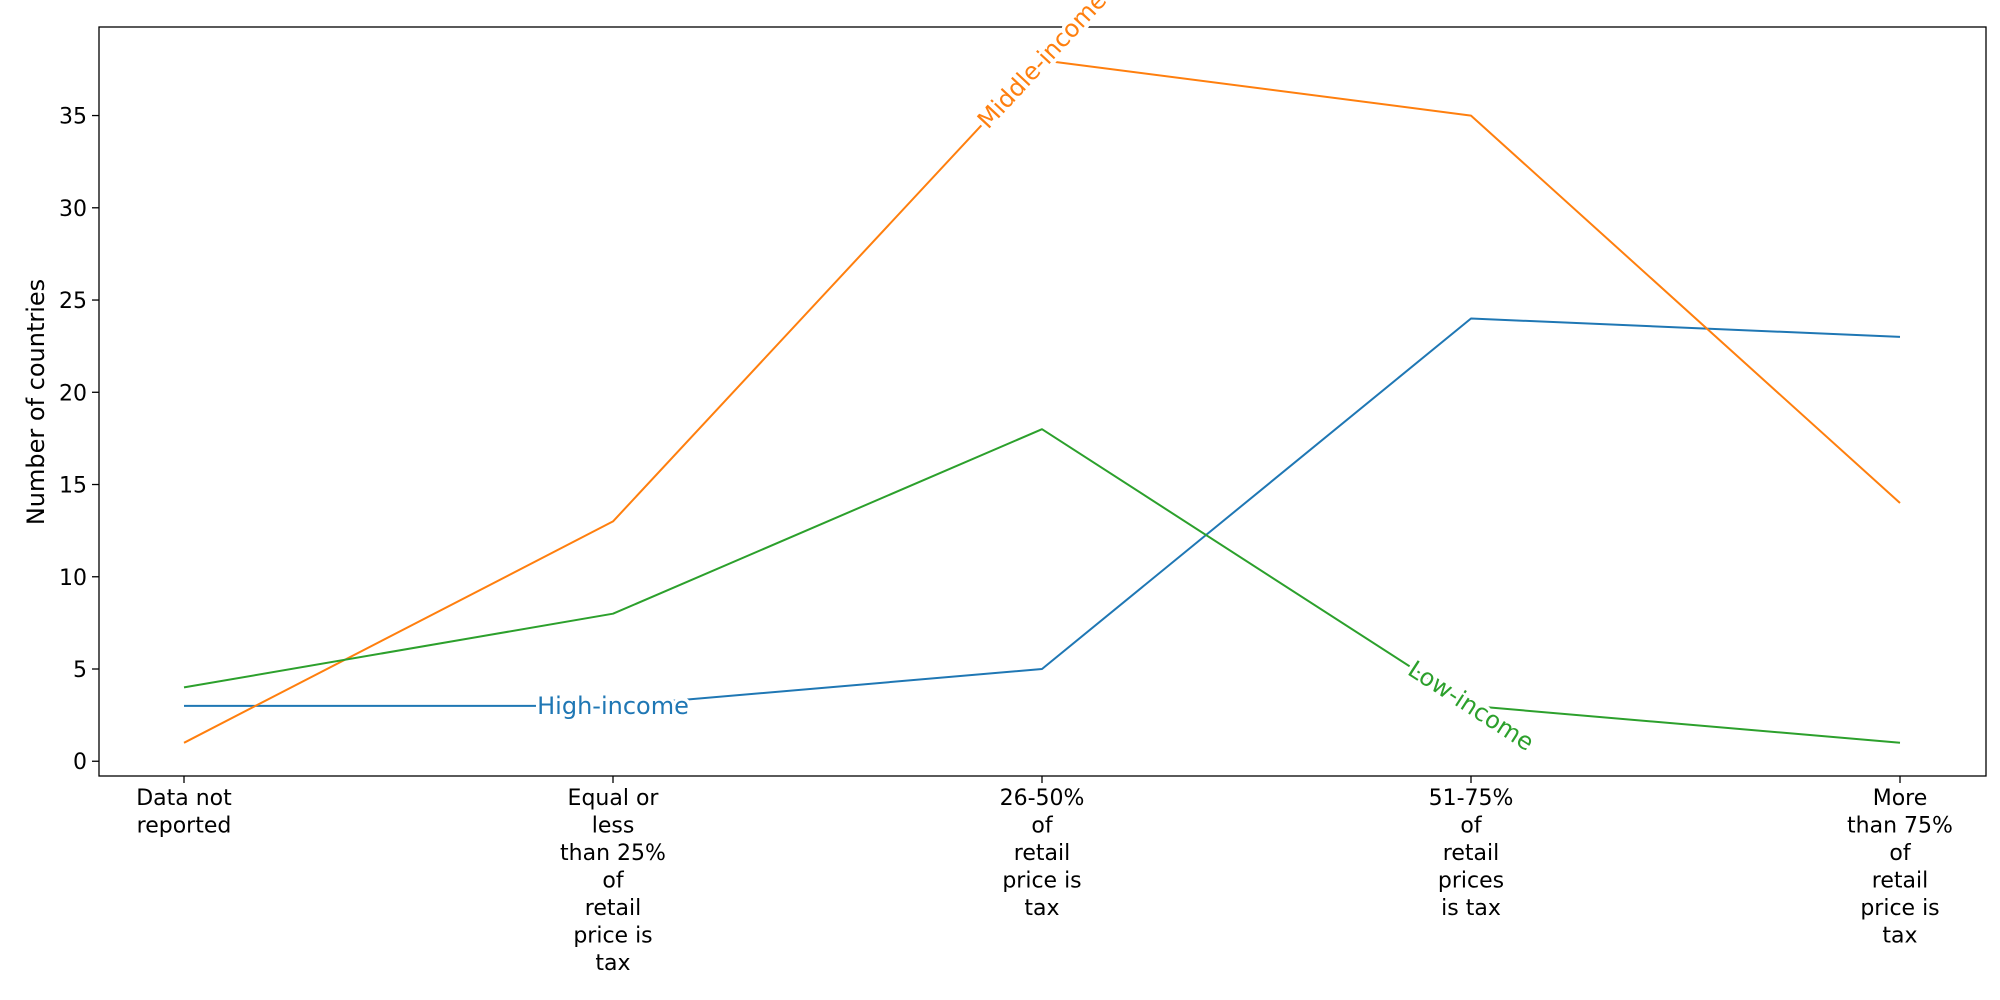 The width and height of the screenshot is (2000, 1000). I want to click on x-tick-label: Equal or less than 25% of retail price is tax, so click(613, 881).